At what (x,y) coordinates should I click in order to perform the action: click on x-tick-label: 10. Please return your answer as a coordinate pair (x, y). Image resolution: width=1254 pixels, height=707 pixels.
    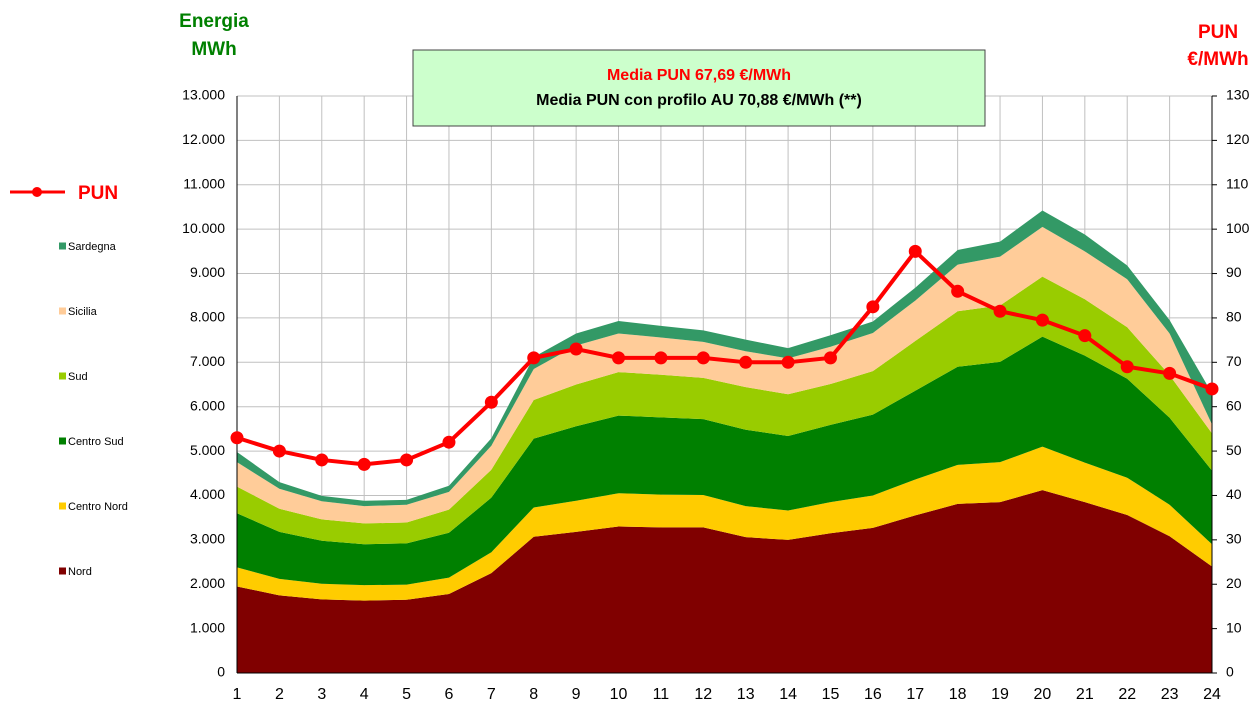
    Looking at the image, I should click on (619, 694).